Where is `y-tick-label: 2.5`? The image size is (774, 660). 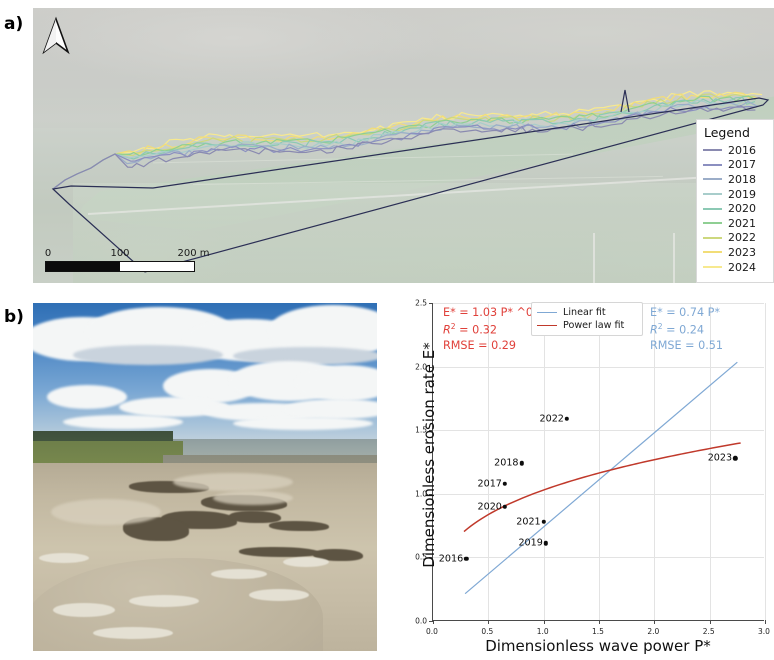
y-tick-label: 2.5 is located at coordinates (421, 303).